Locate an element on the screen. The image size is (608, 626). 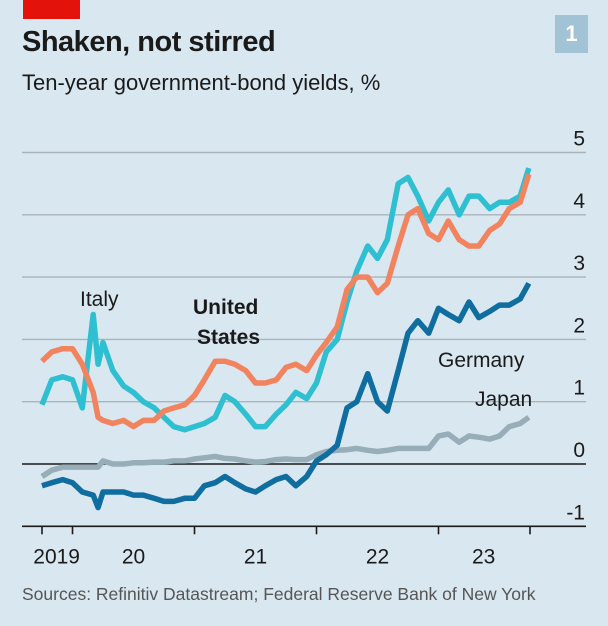
chart-subtitle: Ten-year government-bond yields, % is located at coordinates (201, 82).